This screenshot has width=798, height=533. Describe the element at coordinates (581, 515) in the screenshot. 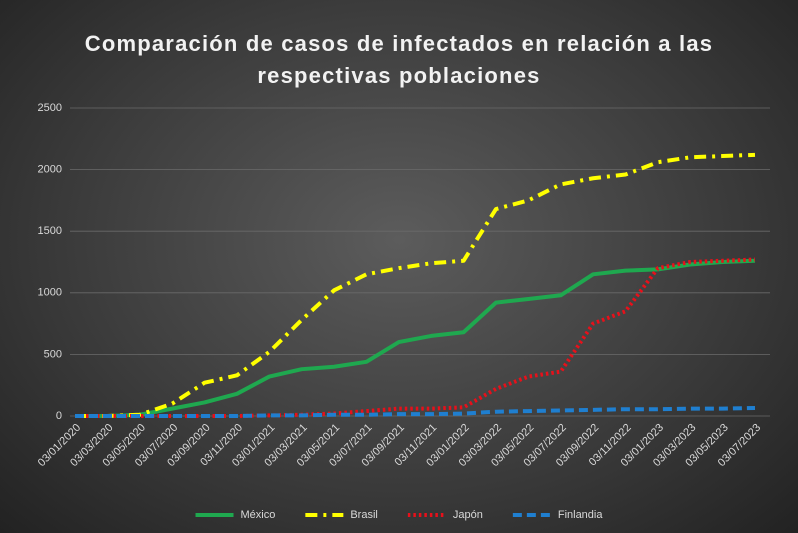

I see `legend-label: Finlandia` at that location.